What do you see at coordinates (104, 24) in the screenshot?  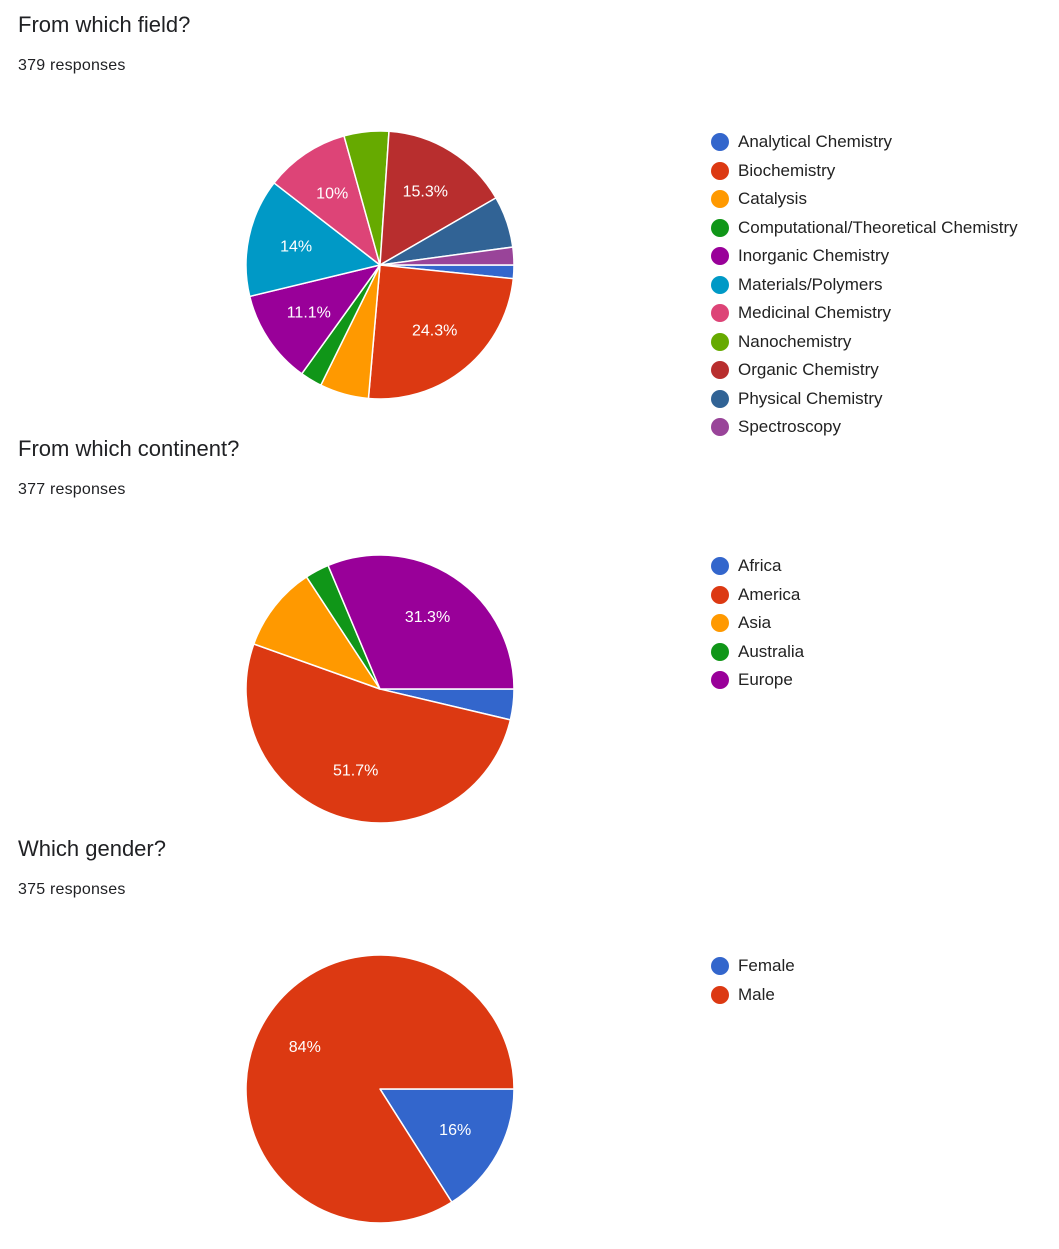 I see `question-title: From which field?` at bounding box center [104, 24].